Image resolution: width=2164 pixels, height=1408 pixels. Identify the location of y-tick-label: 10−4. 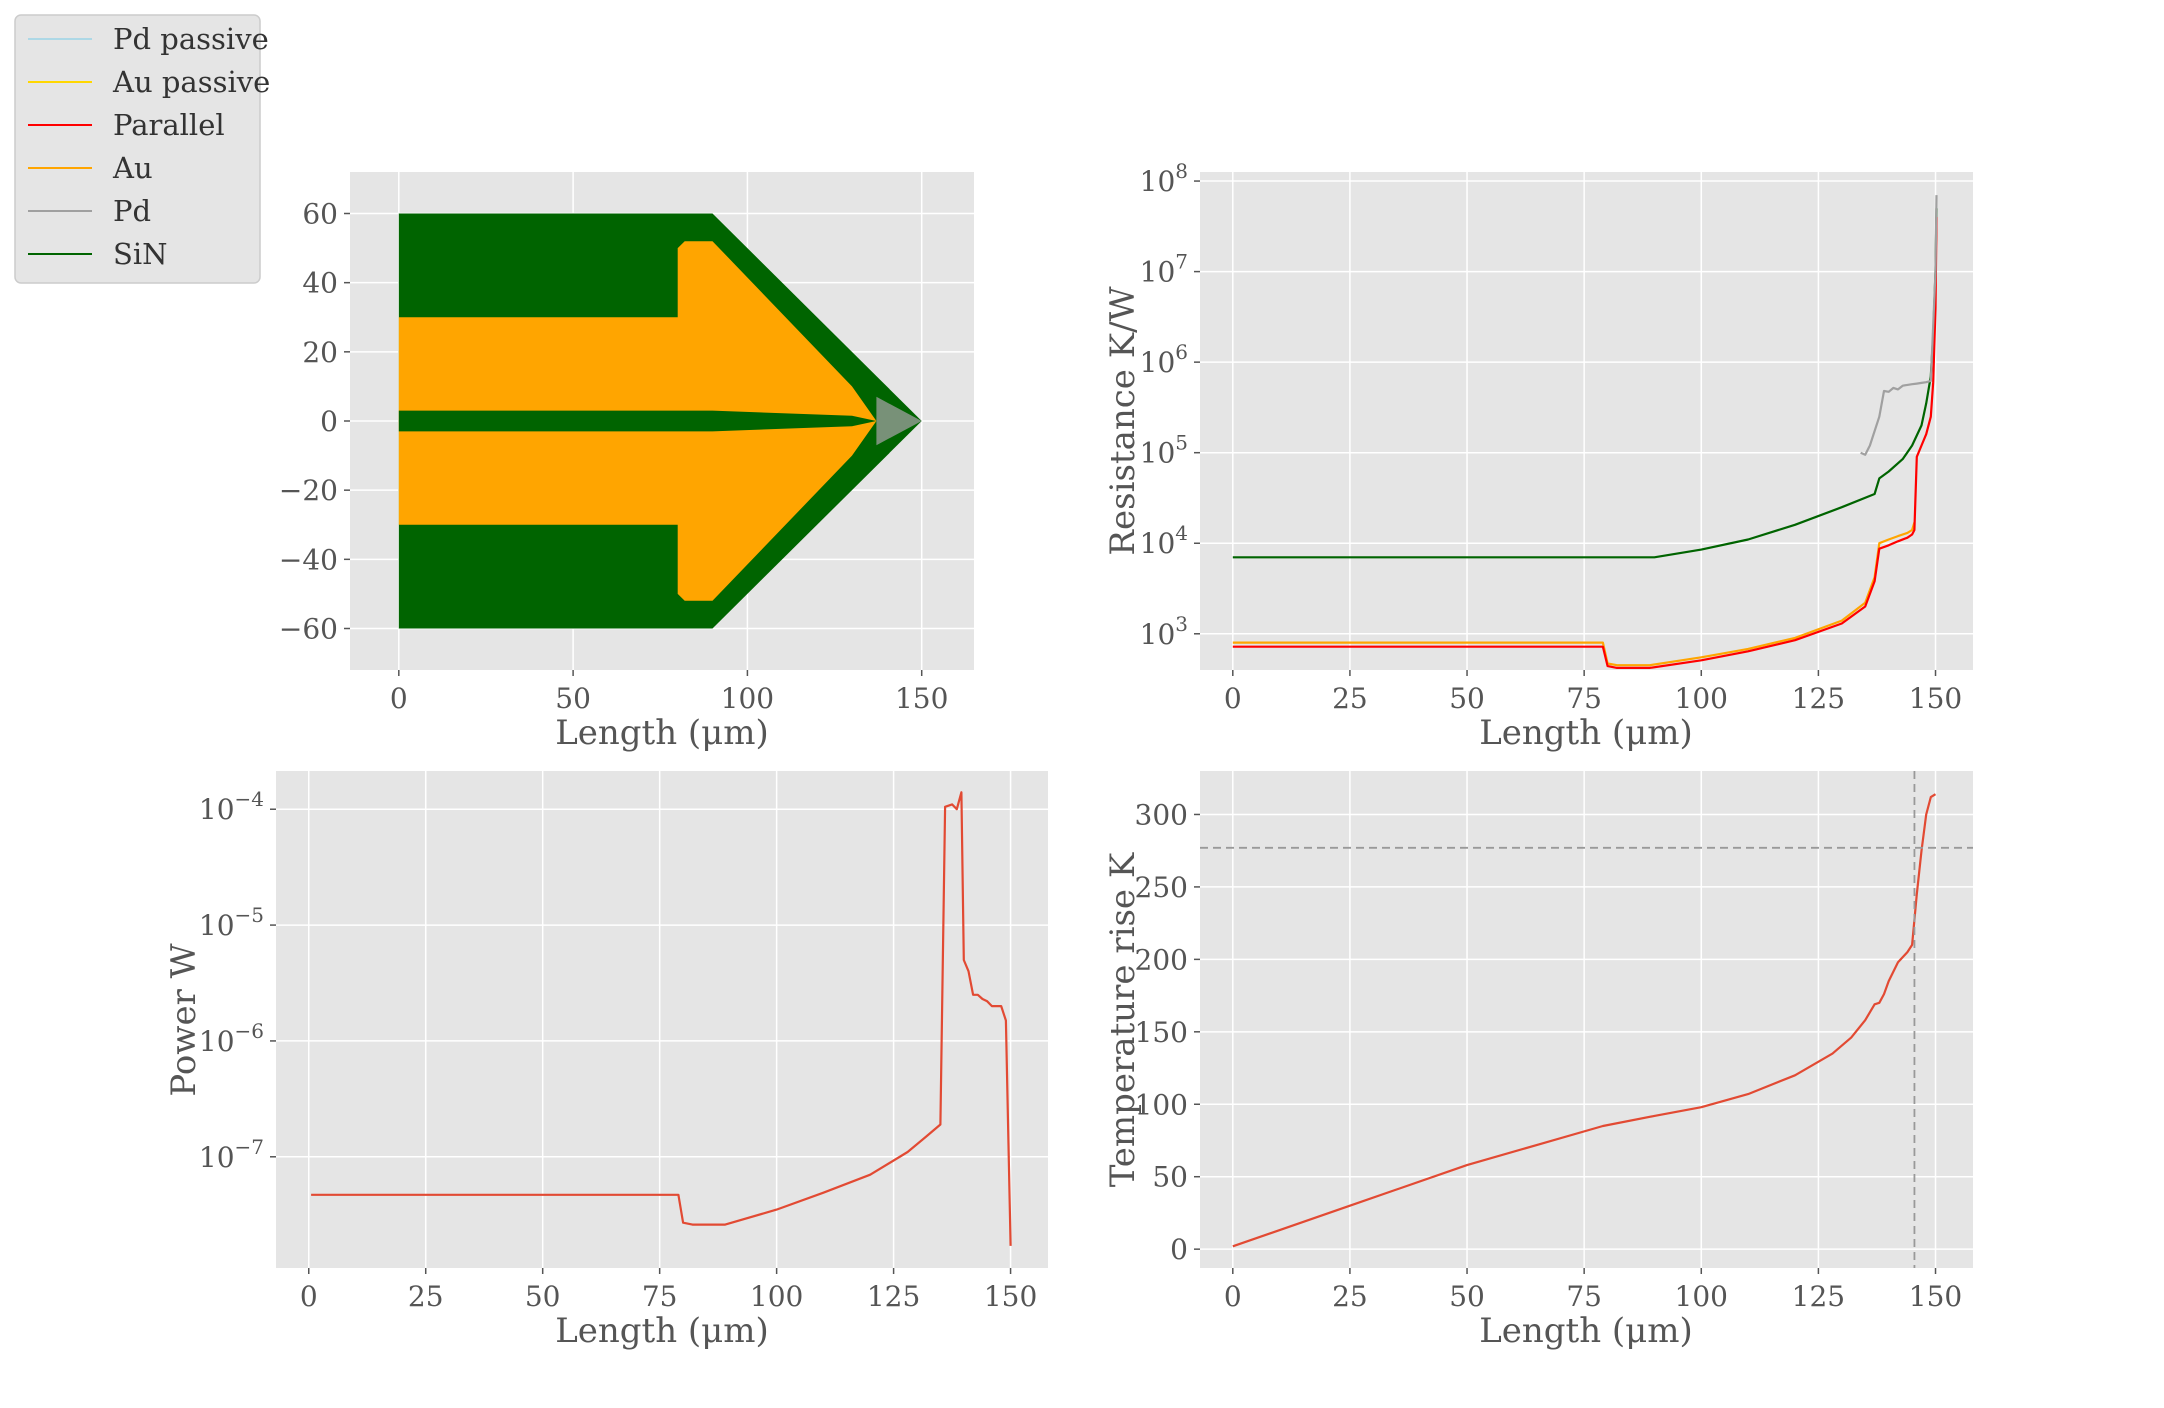
(231, 806).